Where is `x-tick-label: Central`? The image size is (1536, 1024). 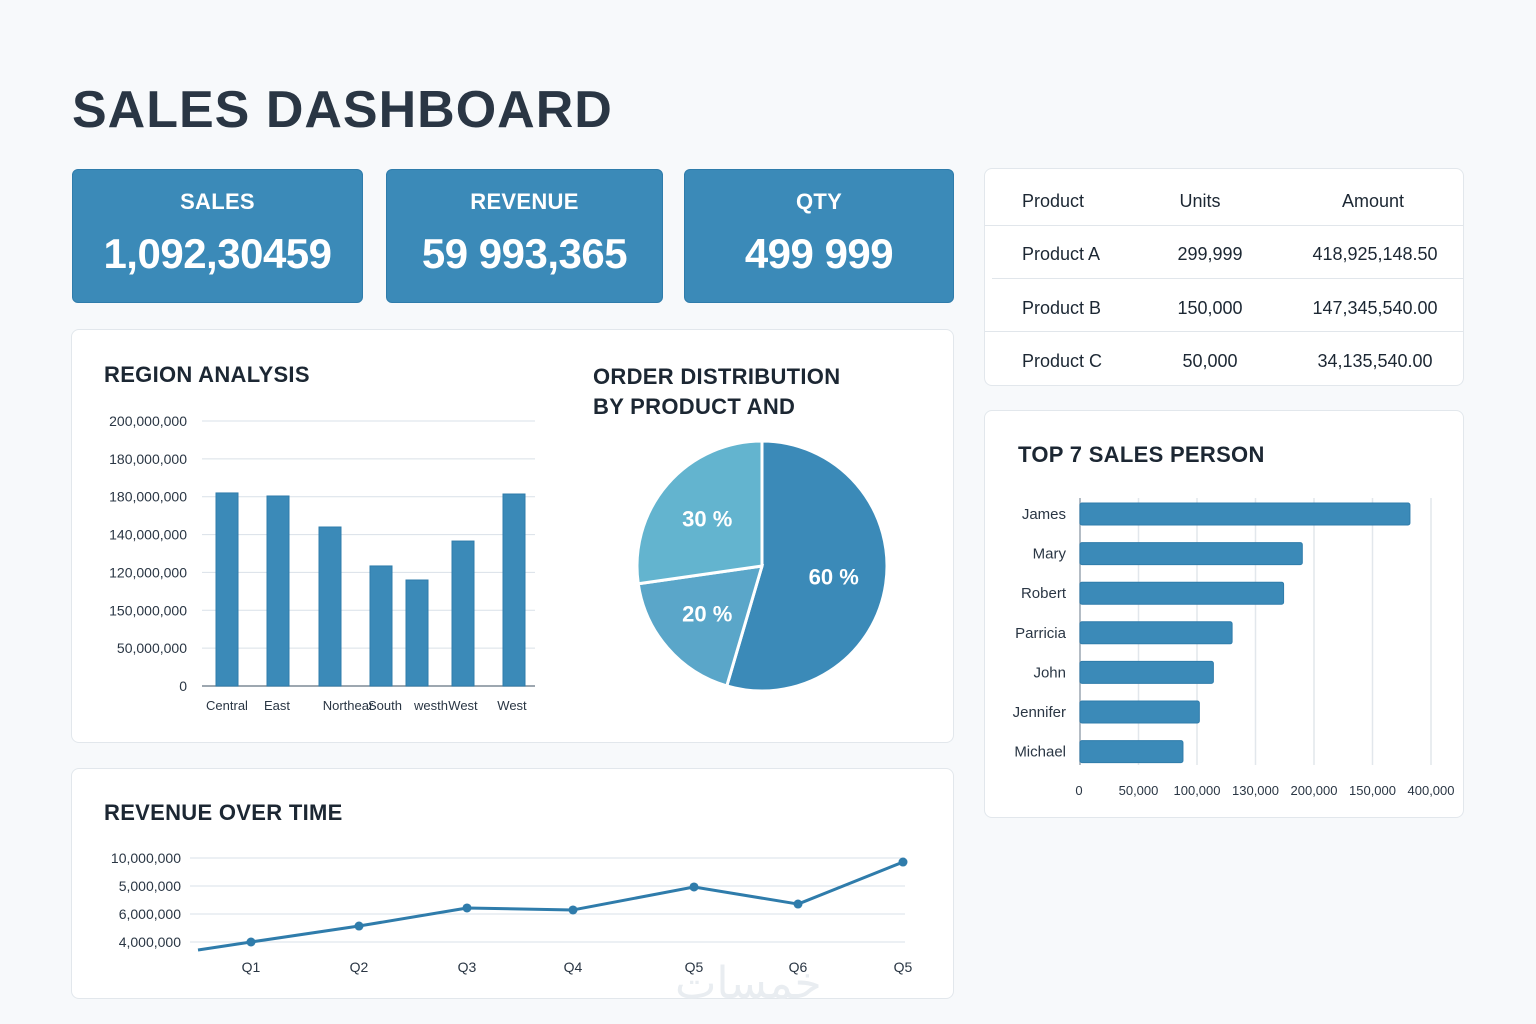
x-tick-label: Central is located at coordinates (227, 705).